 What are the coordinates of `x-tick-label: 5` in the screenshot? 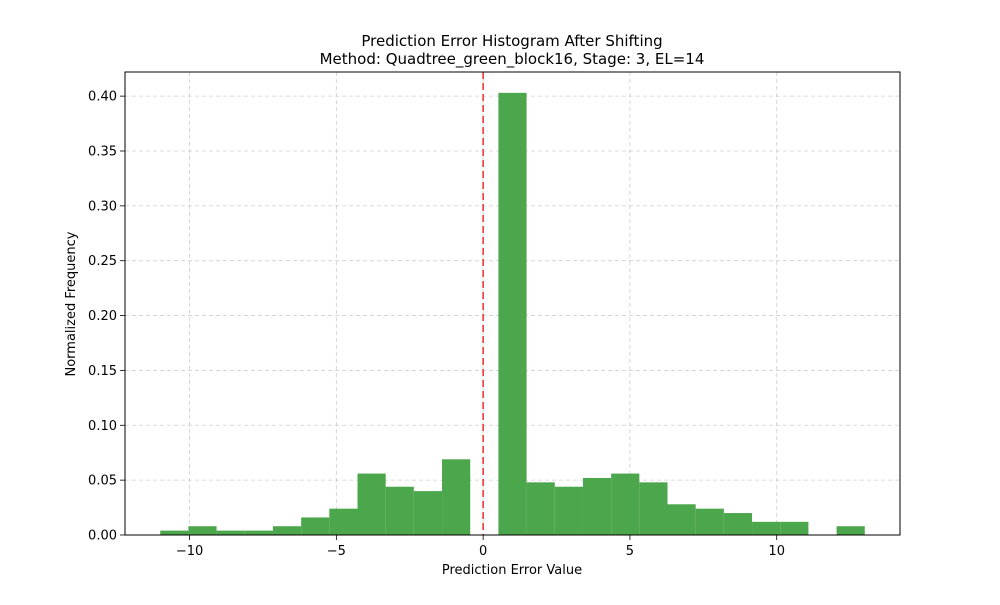 It's located at (630, 551).